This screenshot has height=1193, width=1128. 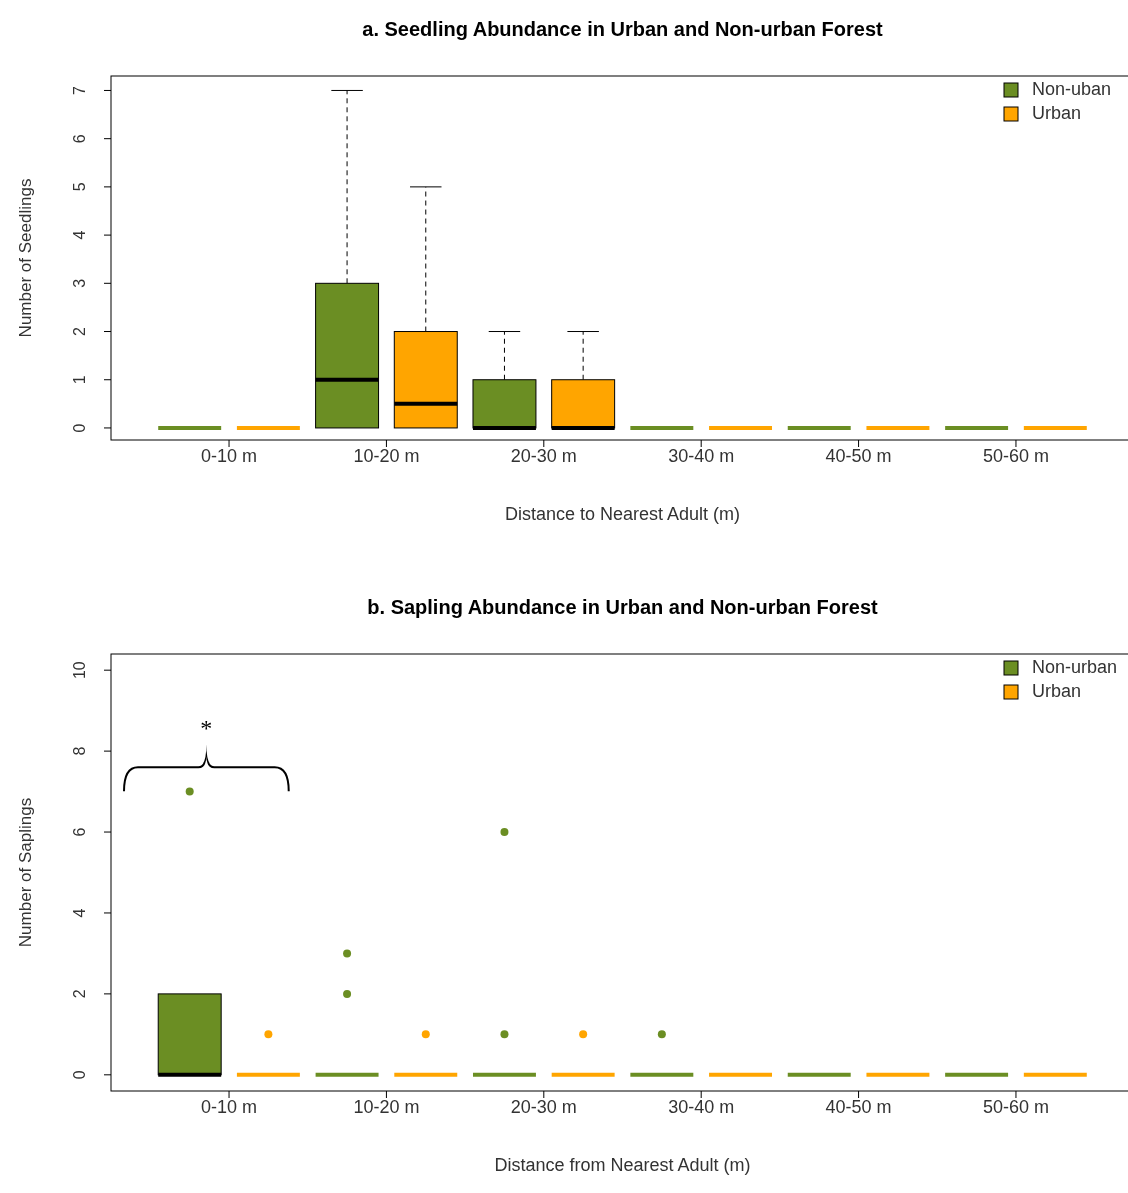 What do you see at coordinates (1075, 666) in the screenshot?
I see `legend-label: Non-urban` at bounding box center [1075, 666].